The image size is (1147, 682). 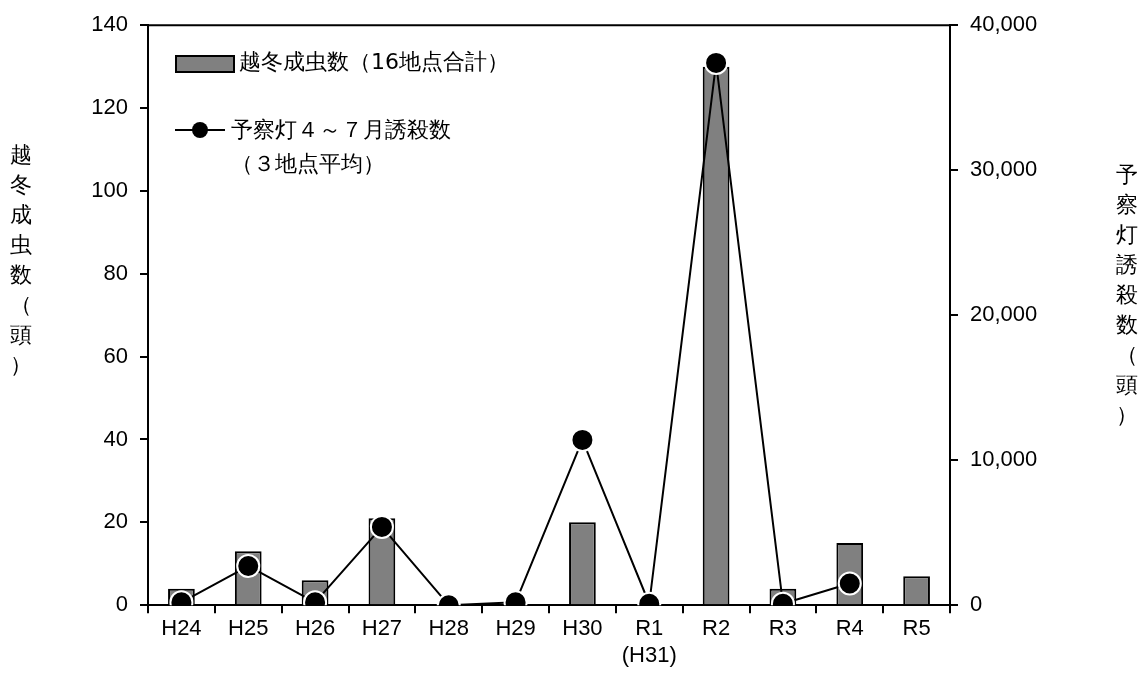 I want to click on y-tick-label: 20, so click(x=115, y=521).